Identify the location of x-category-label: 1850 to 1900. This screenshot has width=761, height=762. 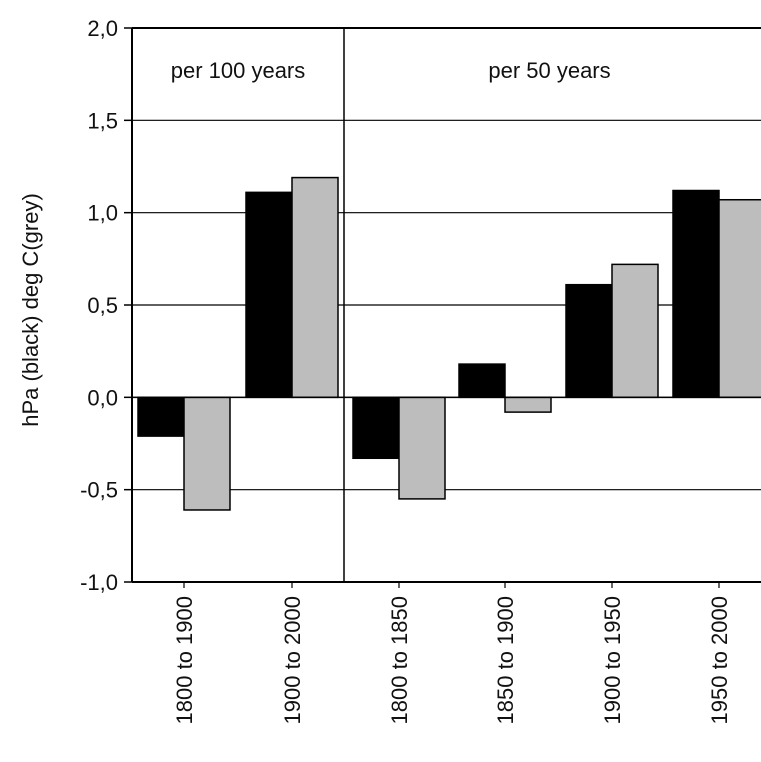
(505, 660).